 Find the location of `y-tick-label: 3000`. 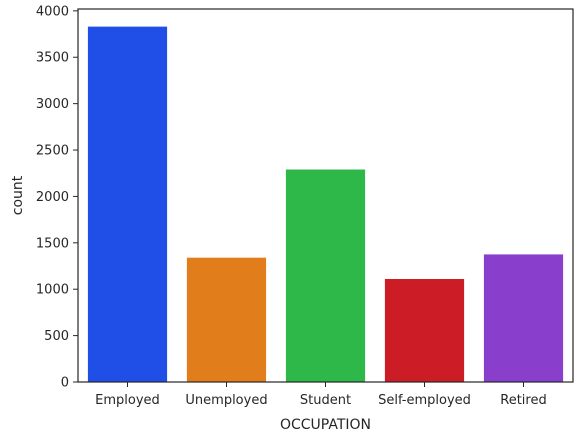

y-tick-label: 3000 is located at coordinates (52, 104).